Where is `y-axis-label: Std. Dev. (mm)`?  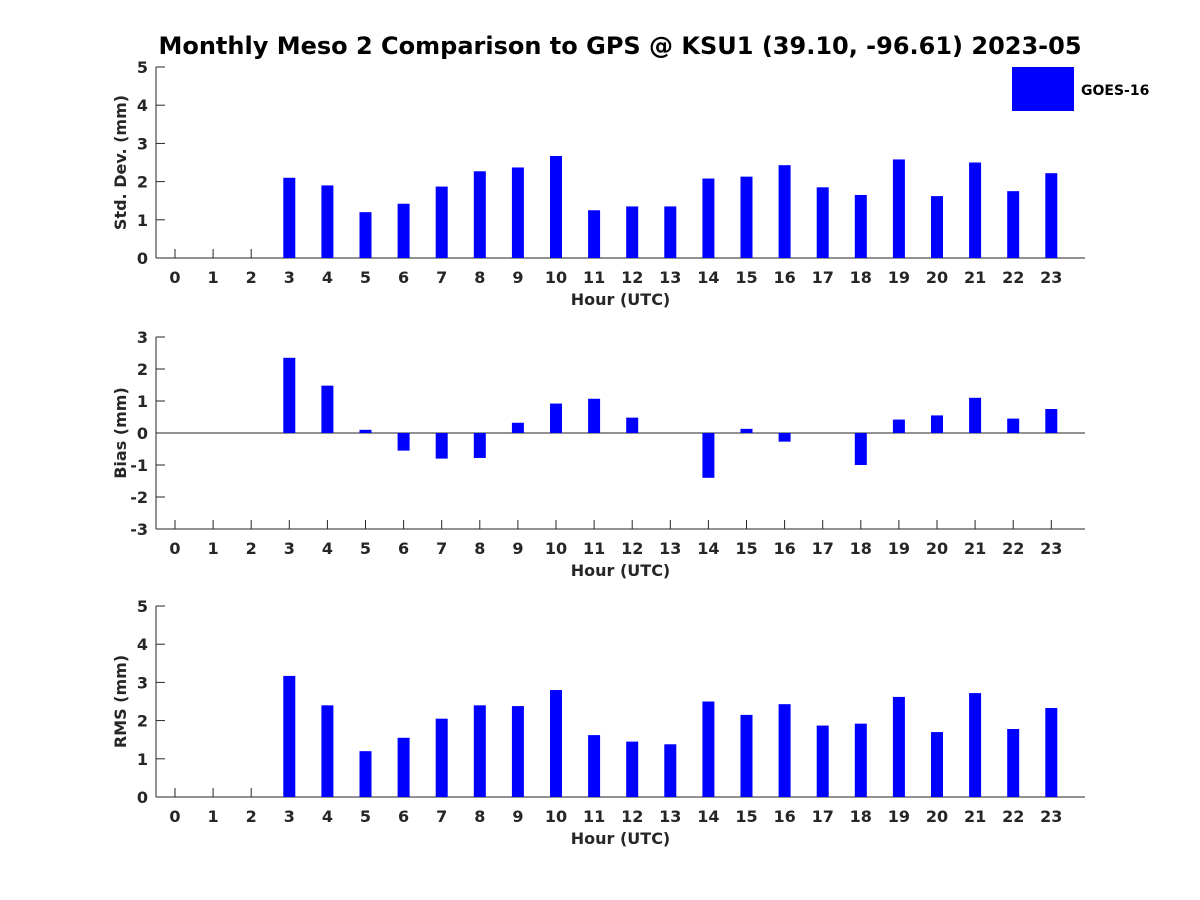
y-axis-label: Std. Dev. (mm) is located at coordinates (120, 162).